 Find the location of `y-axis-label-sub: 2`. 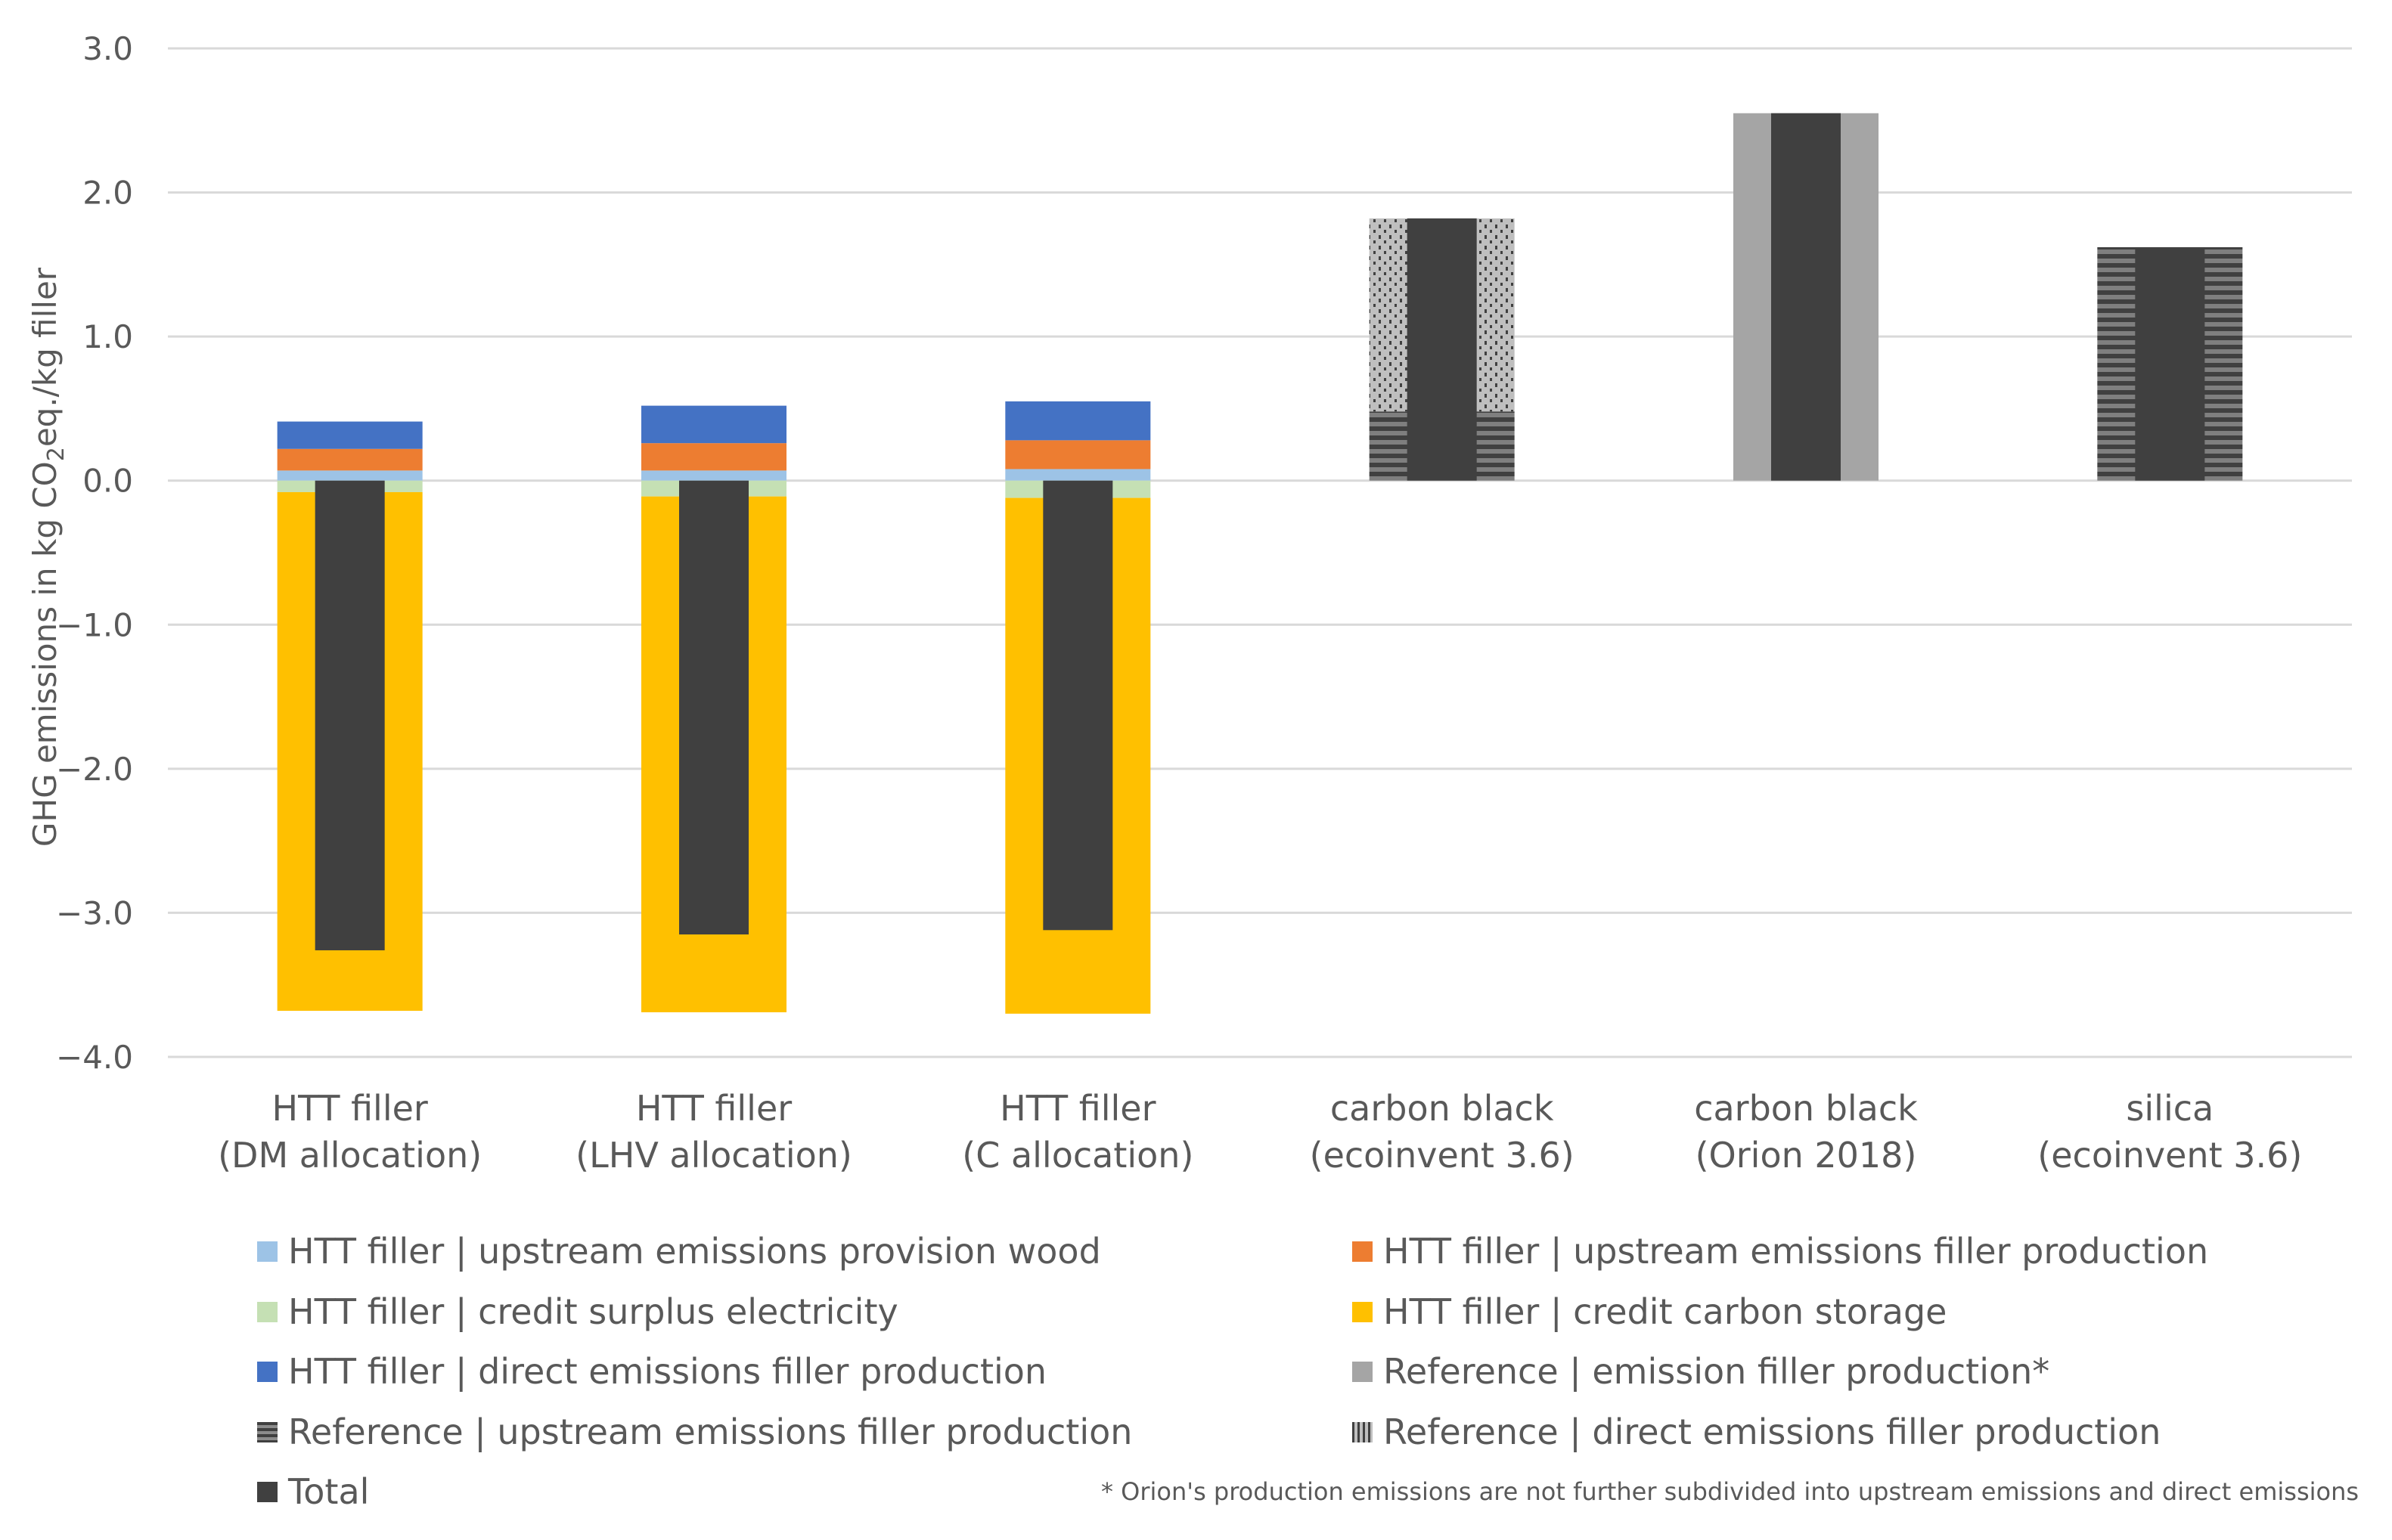

y-axis-label-sub: 2 is located at coordinates (57, 454).